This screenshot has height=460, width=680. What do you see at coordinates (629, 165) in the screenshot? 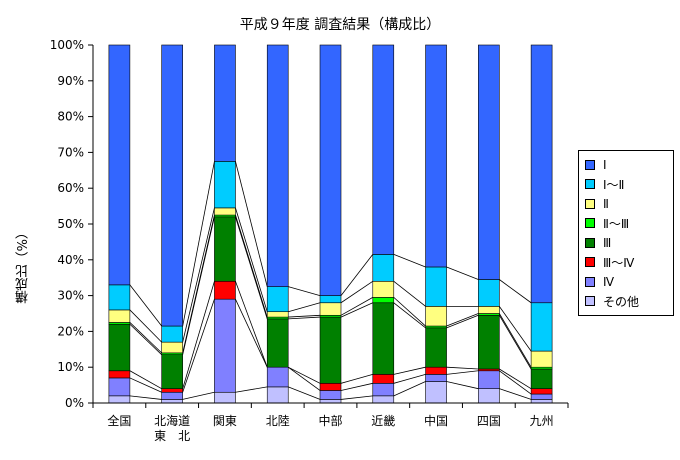
I see `legend-item: Ⅰ` at bounding box center [629, 165].